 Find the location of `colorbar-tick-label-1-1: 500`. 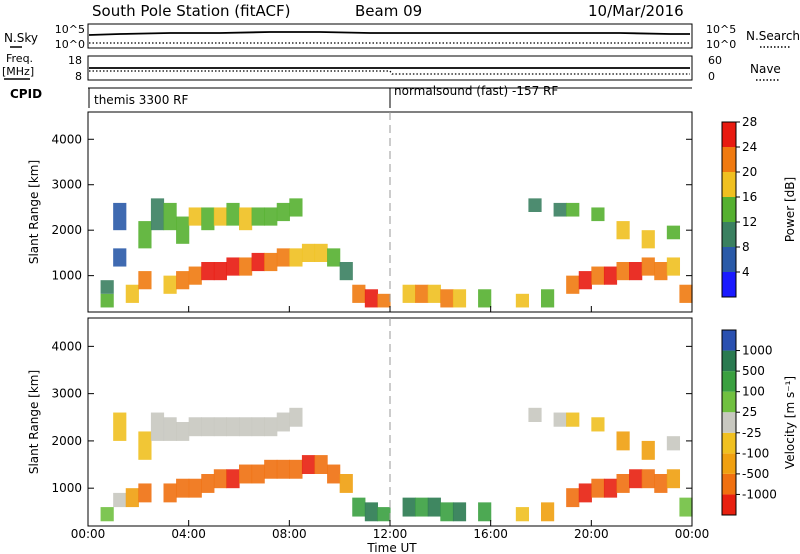

colorbar-tick-label-1-1: 500 is located at coordinates (753, 371).